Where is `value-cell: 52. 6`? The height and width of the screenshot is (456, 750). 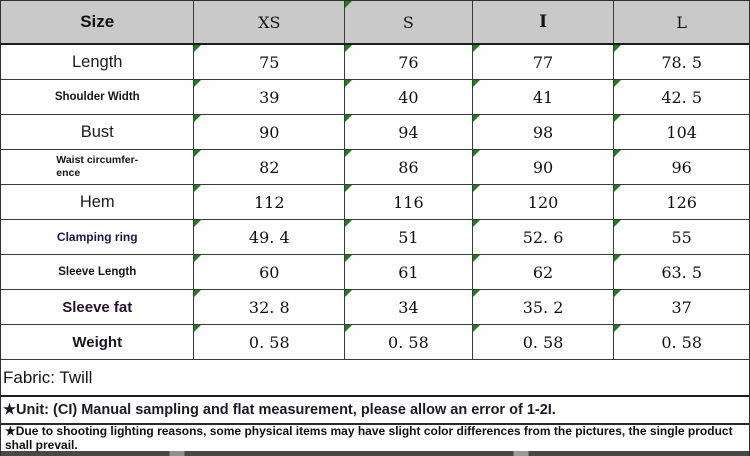 value-cell: 52. 6 is located at coordinates (543, 237).